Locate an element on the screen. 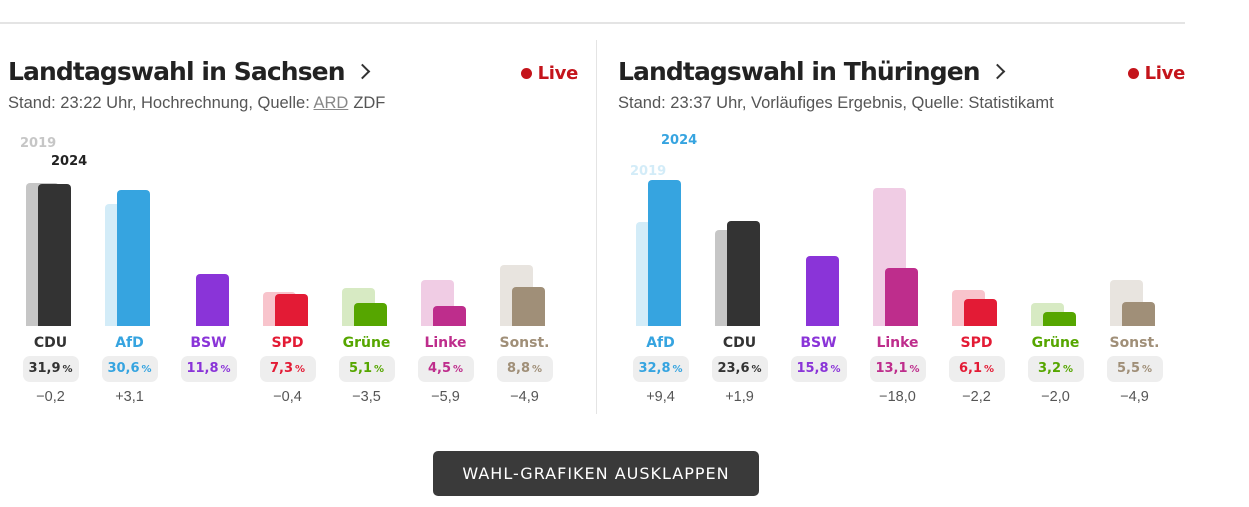 Image resolution: width=1249 pixels, height=507 pixels. value-label: 4,5 is located at coordinates (439, 368).